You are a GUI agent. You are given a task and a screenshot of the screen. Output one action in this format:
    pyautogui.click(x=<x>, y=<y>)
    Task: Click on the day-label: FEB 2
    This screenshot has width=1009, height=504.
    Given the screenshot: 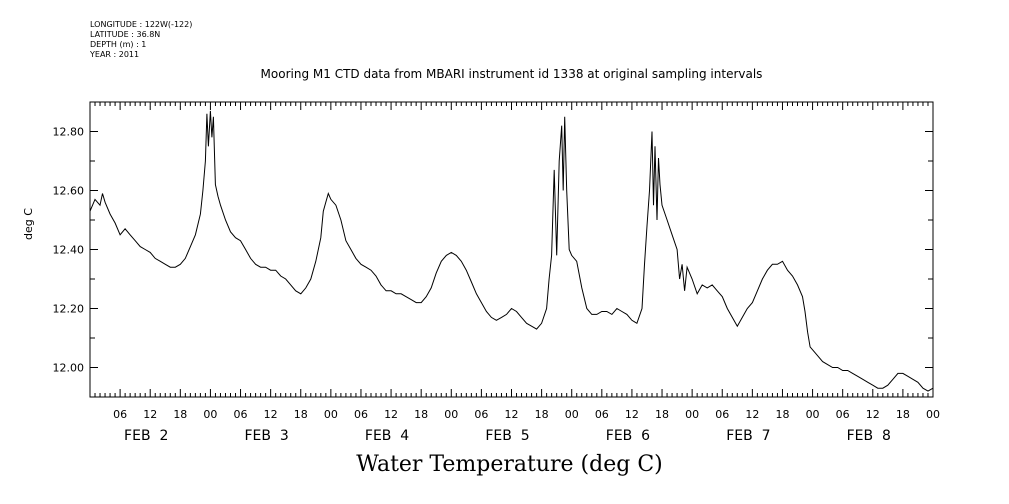 What is the action you would take?
    pyautogui.click(x=146, y=436)
    